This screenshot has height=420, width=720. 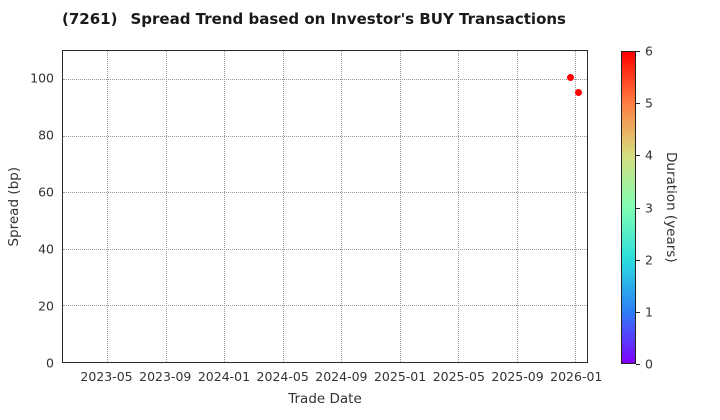 What do you see at coordinates (282, 376) in the screenshot?
I see `x-tick-label: 2024-05` at bounding box center [282, 376].